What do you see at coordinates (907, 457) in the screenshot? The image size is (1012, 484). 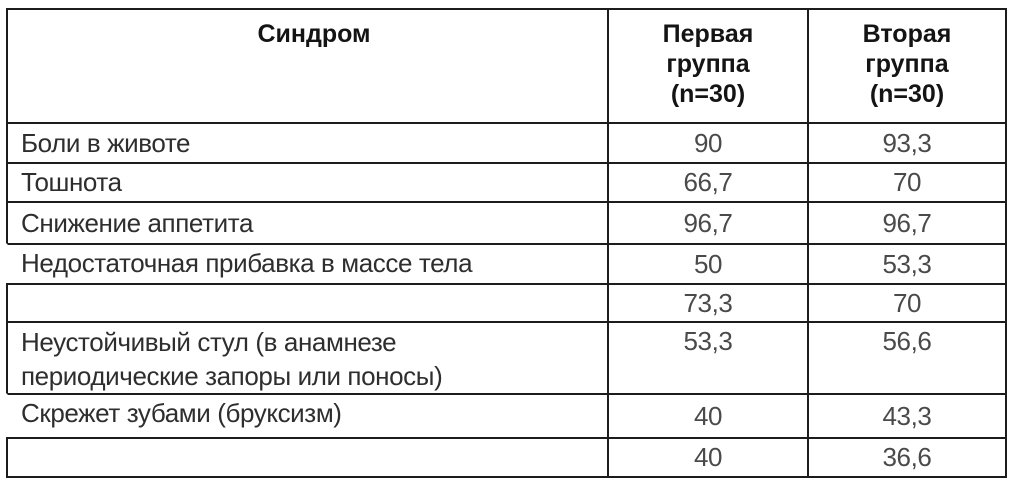 I see `group2-value-cell: 36,6` at bounding box center [907, 457].